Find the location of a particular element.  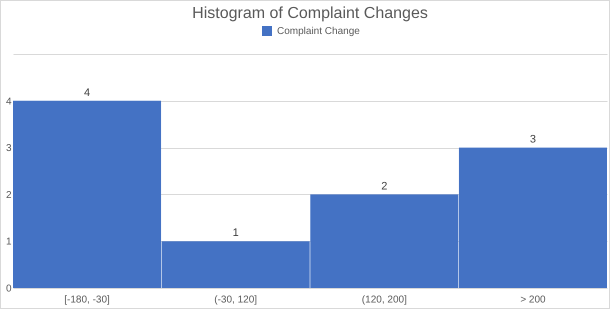

y-tick-label: 2 is located at coordinates (9, 195).